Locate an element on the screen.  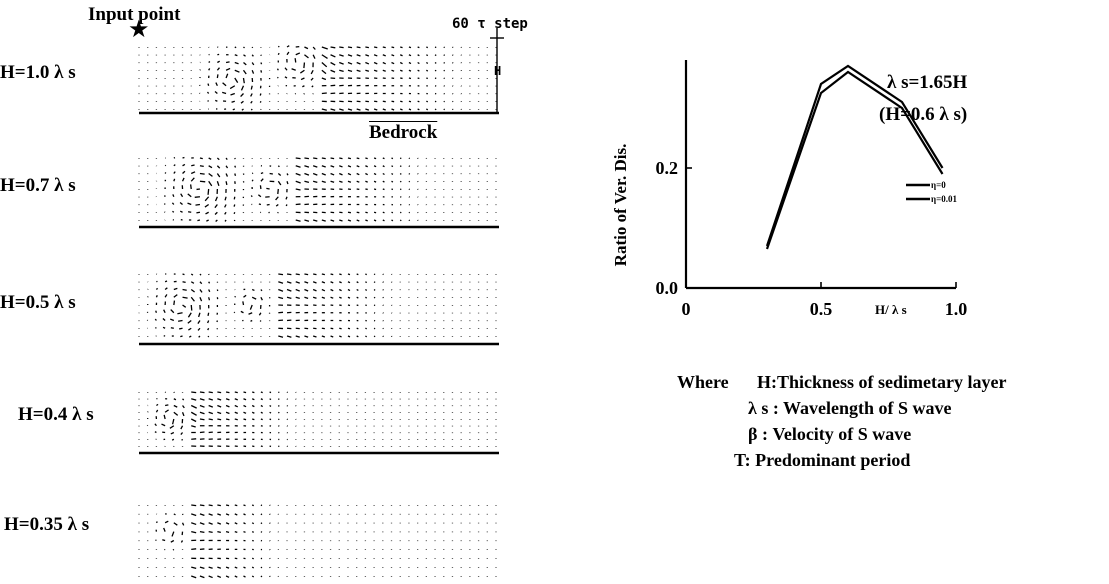
legend-where: Where is located at coordinates (703, 382).